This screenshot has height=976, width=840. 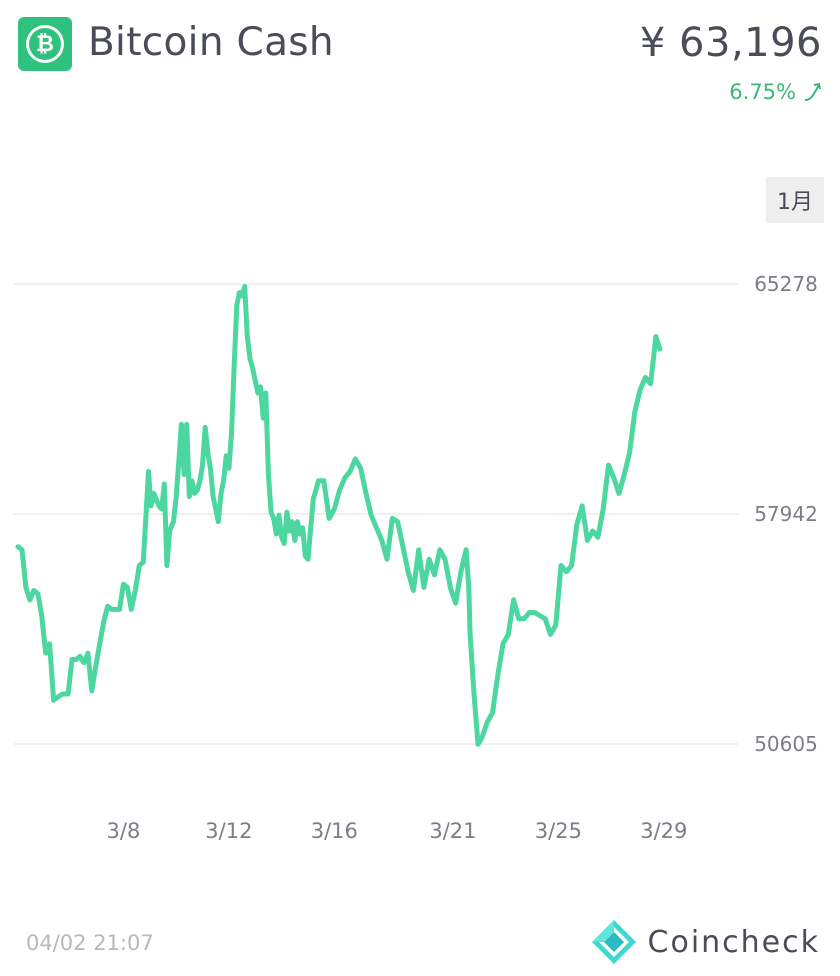 What do you see at coordinates (334, 831) in the screenshot?
I see `x-tick-label: 3/16` at bounding box center [334, 831].